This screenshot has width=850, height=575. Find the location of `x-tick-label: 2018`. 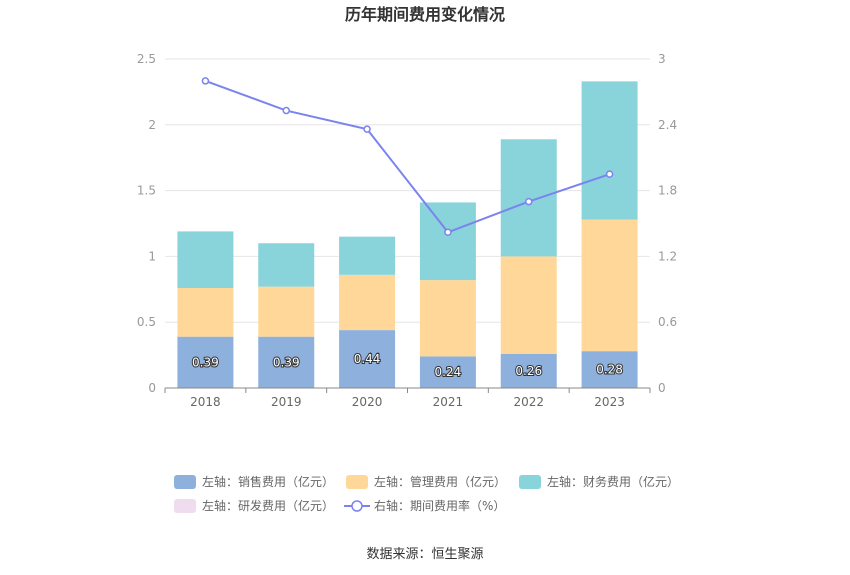

x-tick-label: 2018 is located at coordinates (205, 402).